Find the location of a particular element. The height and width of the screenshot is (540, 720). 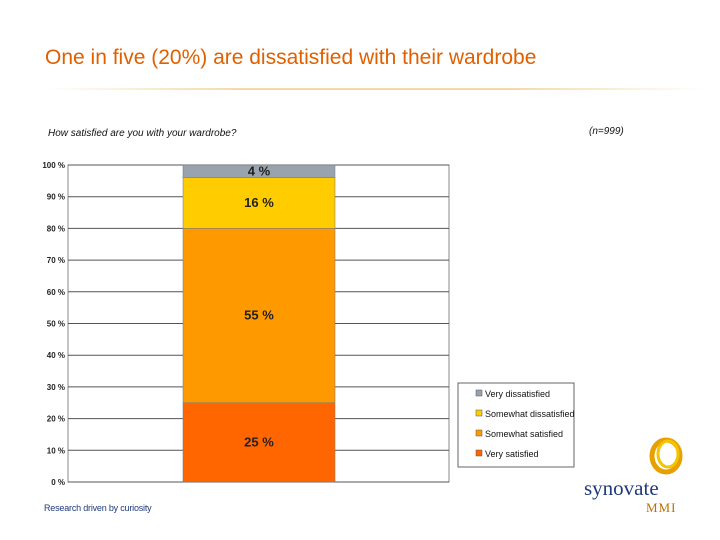

y-tick-label: 70 % is located at coordinates (56, 260).